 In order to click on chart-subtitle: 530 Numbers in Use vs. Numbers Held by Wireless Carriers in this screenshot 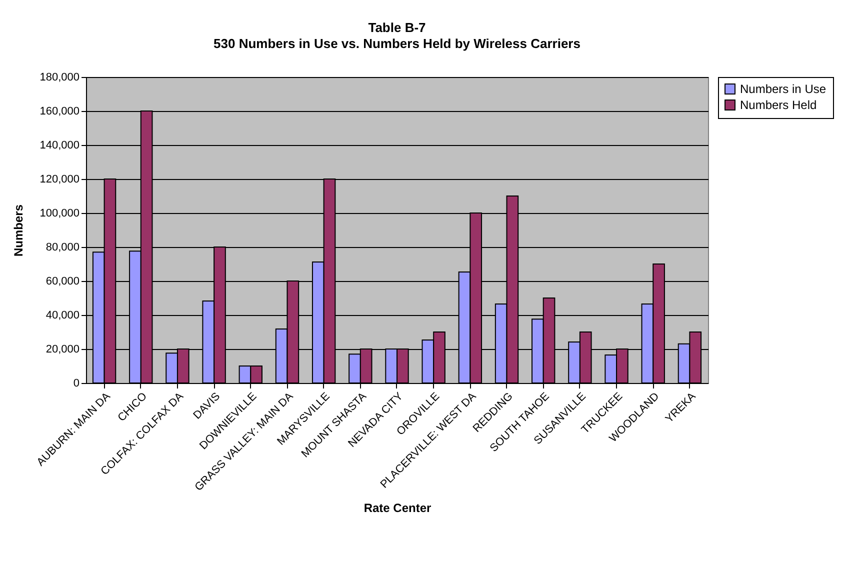, I will do `click(397, 43)`.